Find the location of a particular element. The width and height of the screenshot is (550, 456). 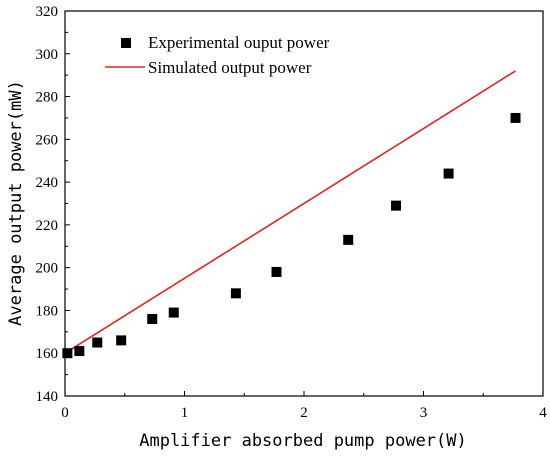

legend-marker-experimental is located at coordinates (126, 43).